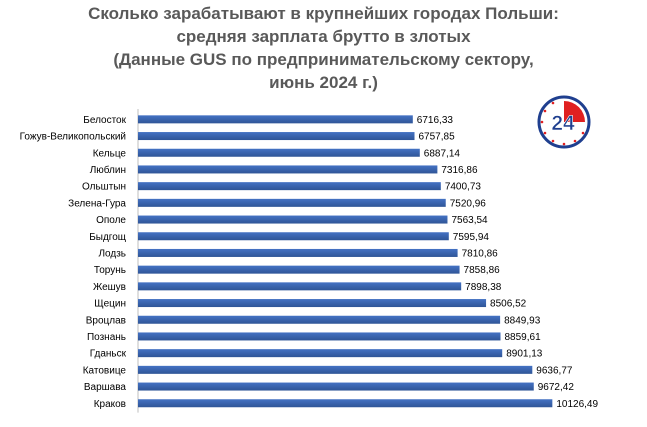 Image resolution: width=647 pixels, height=427 pixels. Describe the element at coordinates (110, 270) in the screenshot. I see `category-label: Торунь` at that location.